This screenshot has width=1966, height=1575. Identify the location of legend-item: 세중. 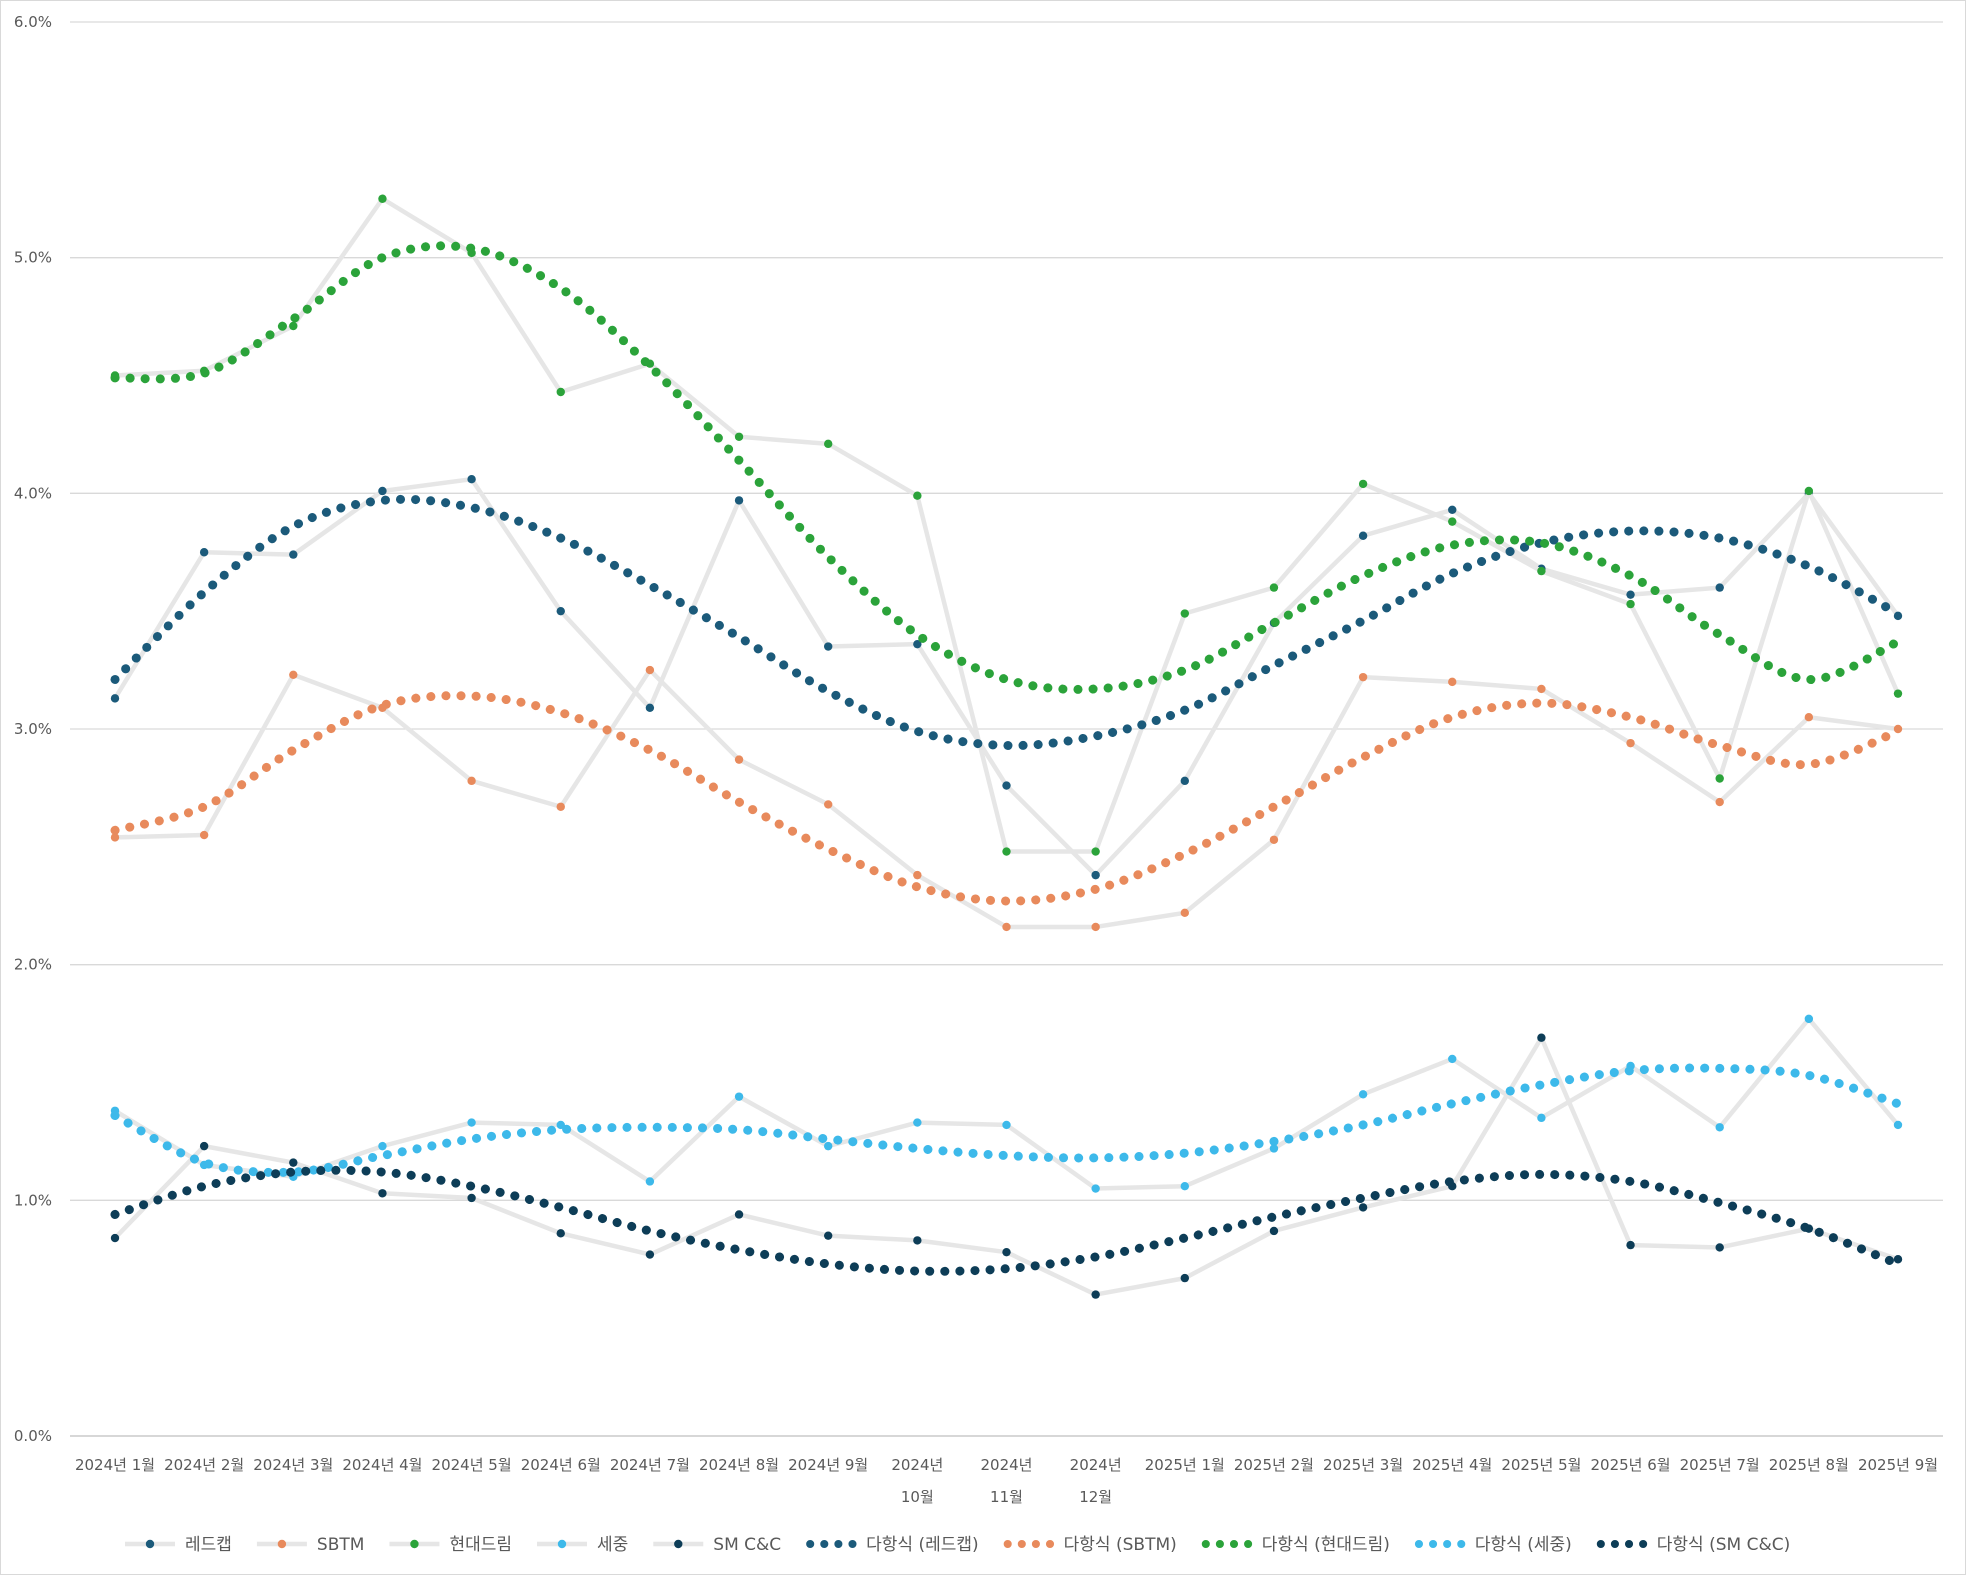
(582, 1545).